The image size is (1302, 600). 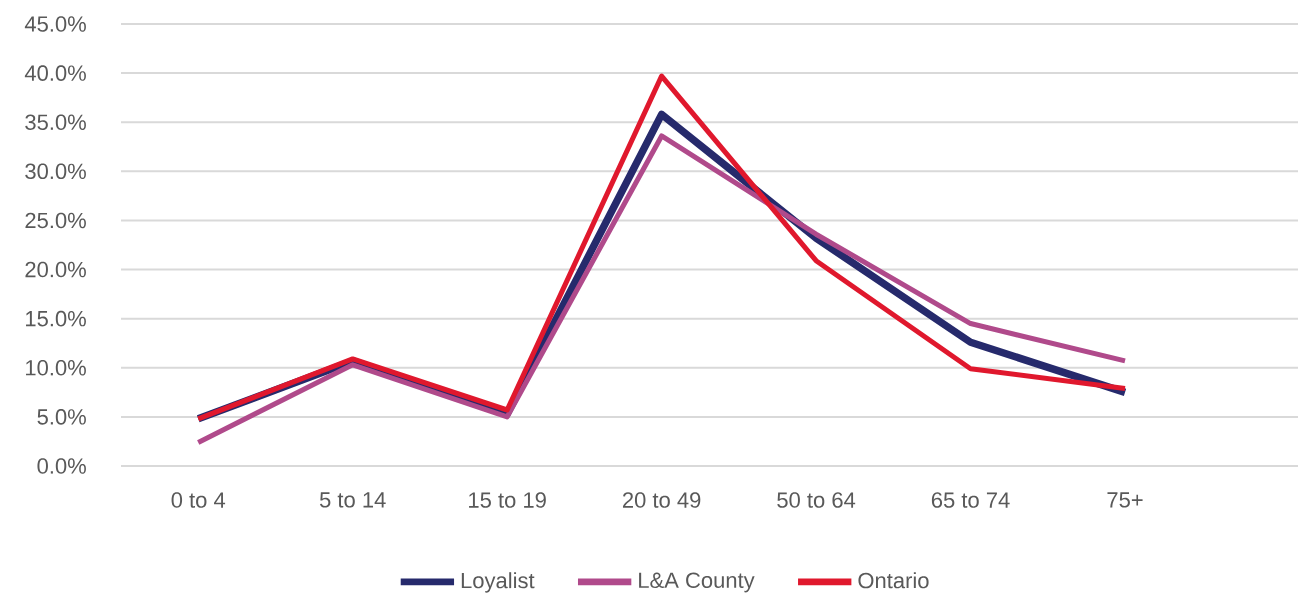 What do you see at coordinates (661, 500) in the screenshot?
I see `x-tick-label: 20 to 49` at bounding box center [661, 500].